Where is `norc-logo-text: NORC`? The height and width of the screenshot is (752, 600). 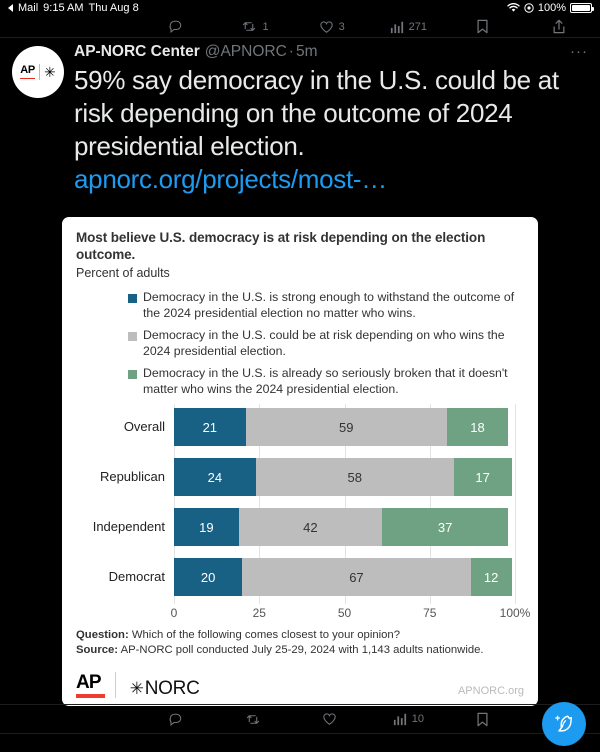
norc-logo-text: NORC is located at coordinates (172, 688).